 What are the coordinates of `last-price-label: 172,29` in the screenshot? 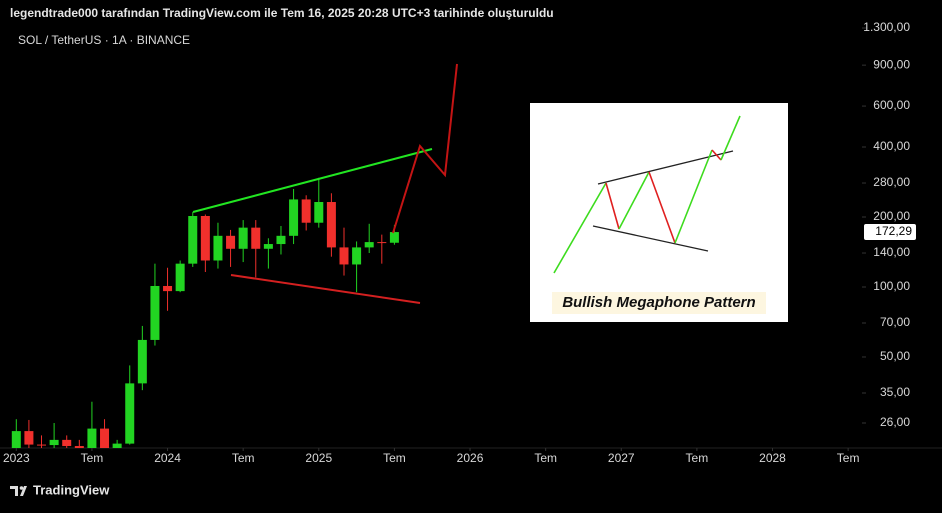 It's located at (893, 231).